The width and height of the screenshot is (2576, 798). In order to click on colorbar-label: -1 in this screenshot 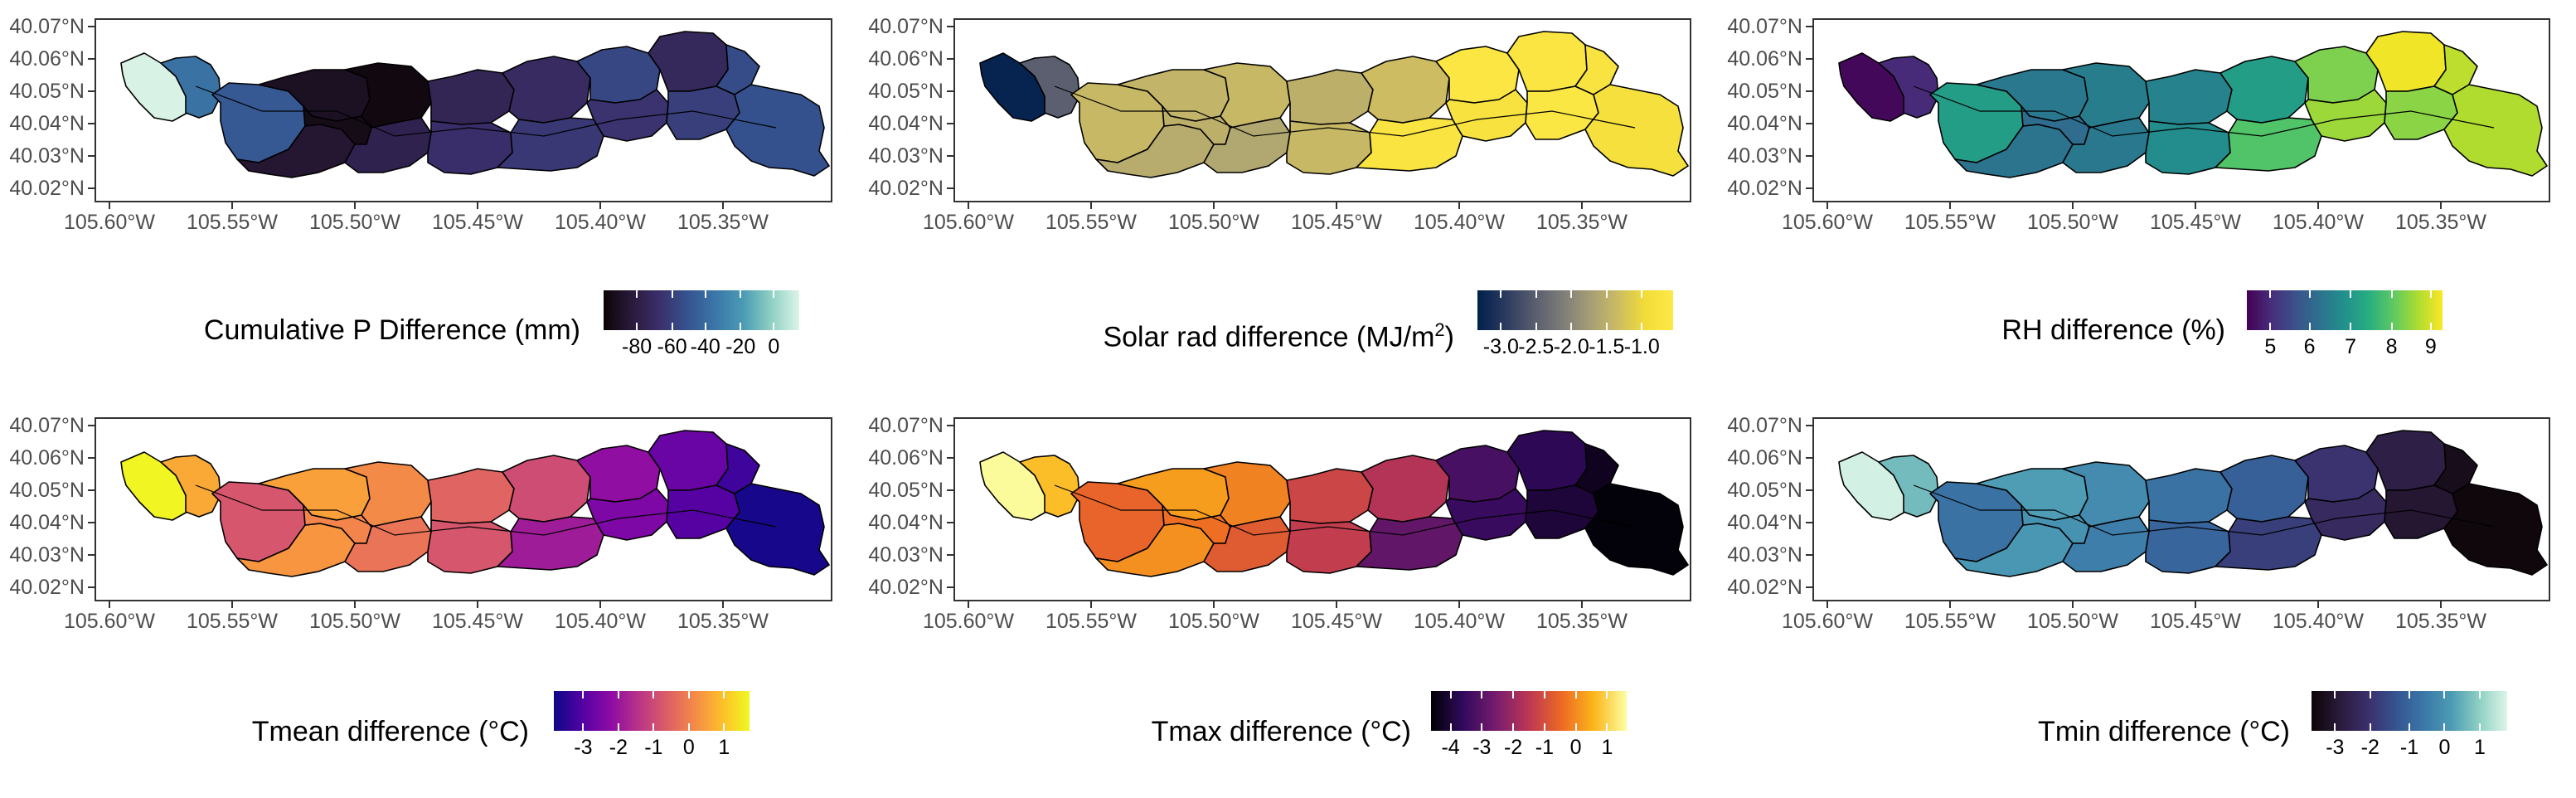, I will do `click(2409, 747)`.